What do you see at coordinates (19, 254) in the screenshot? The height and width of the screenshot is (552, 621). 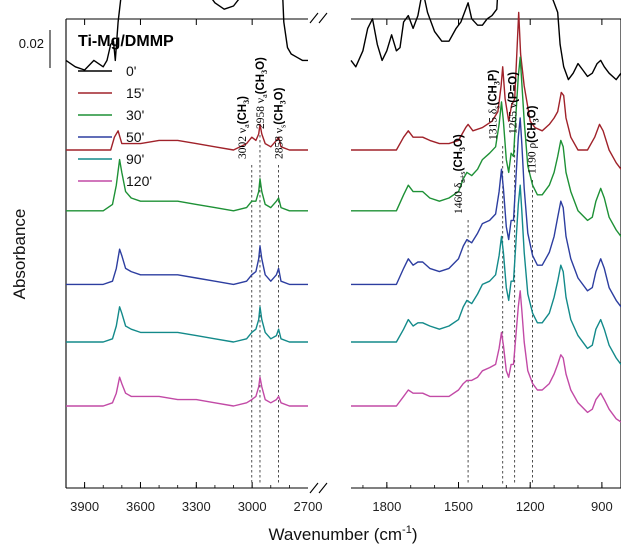 I see `y-axis-title: Absorbance` at bounding box center [19, 254].